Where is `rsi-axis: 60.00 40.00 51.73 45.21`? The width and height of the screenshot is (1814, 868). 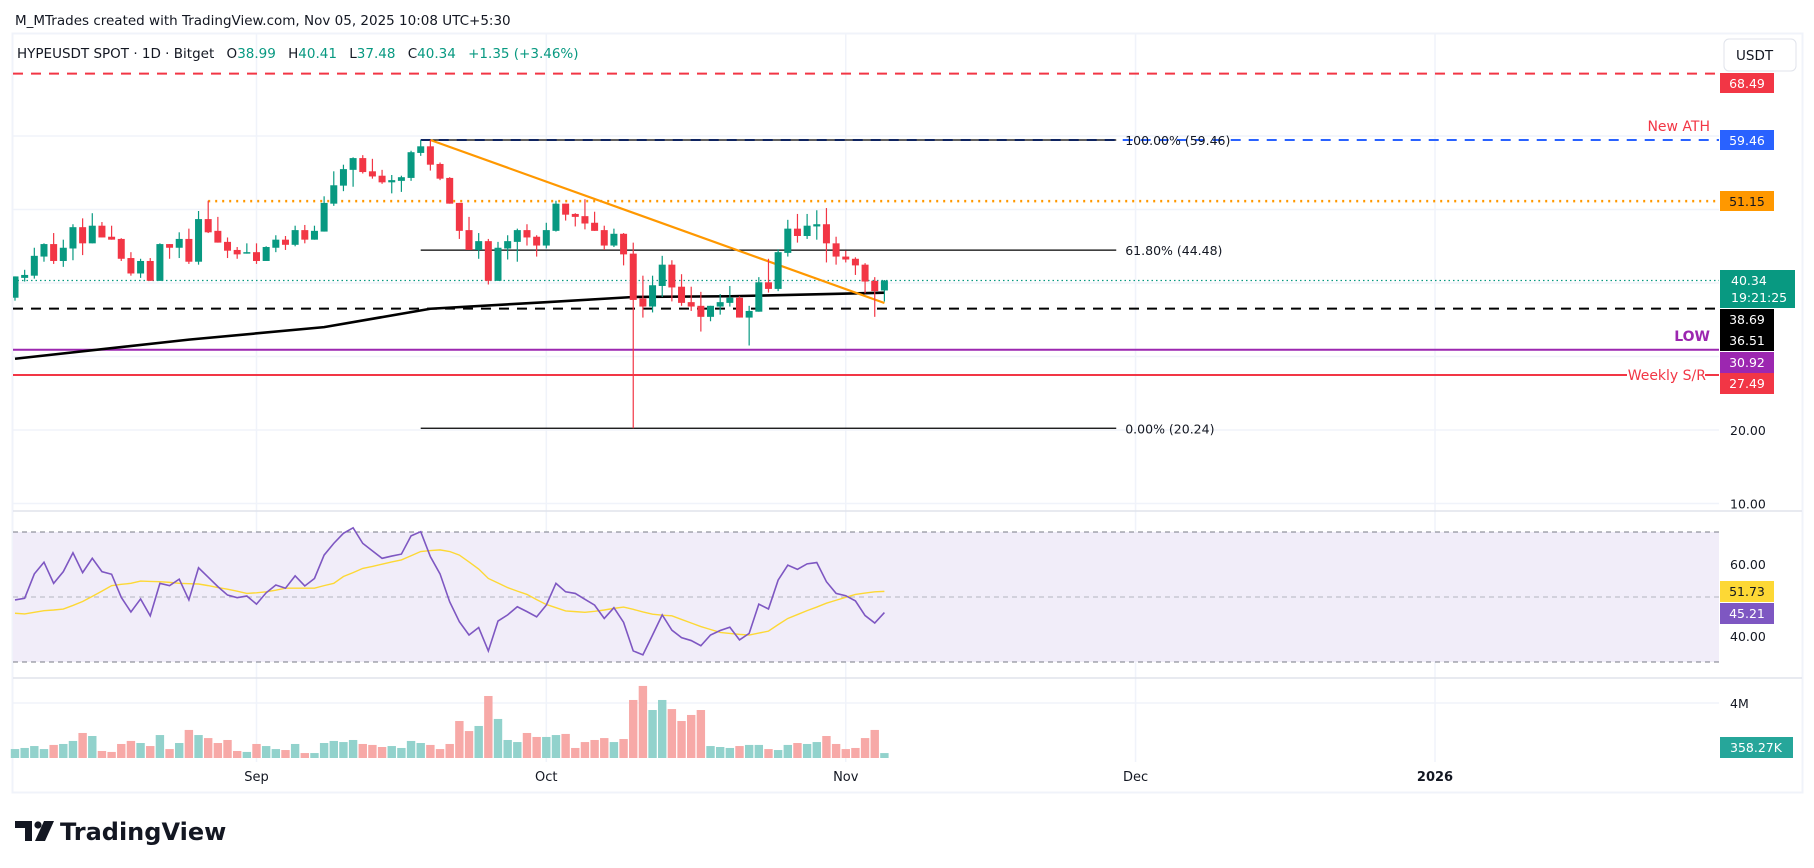
rsi-axis: 60.00 40.00 51.73 45.21 is located at coordinates (1747, 600).